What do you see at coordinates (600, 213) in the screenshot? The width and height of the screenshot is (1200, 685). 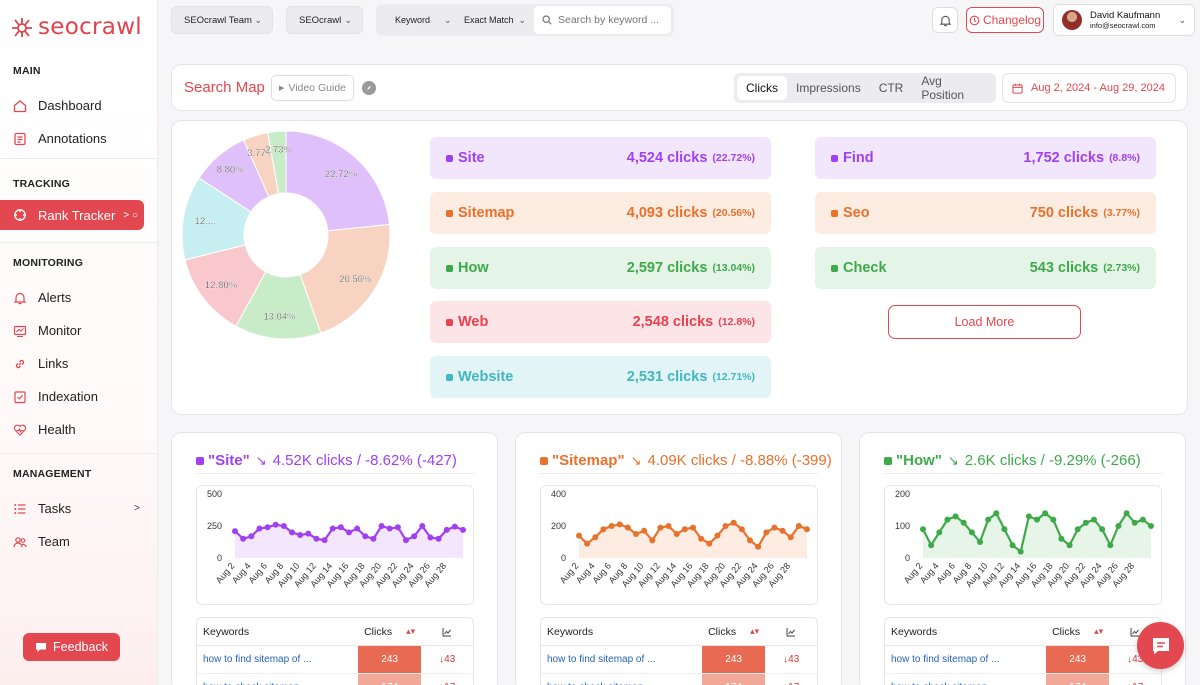 I see `keyword-card-sitemap: Sitemap 4,093 clicks (20.56%)` at bounding box center [600, 213].